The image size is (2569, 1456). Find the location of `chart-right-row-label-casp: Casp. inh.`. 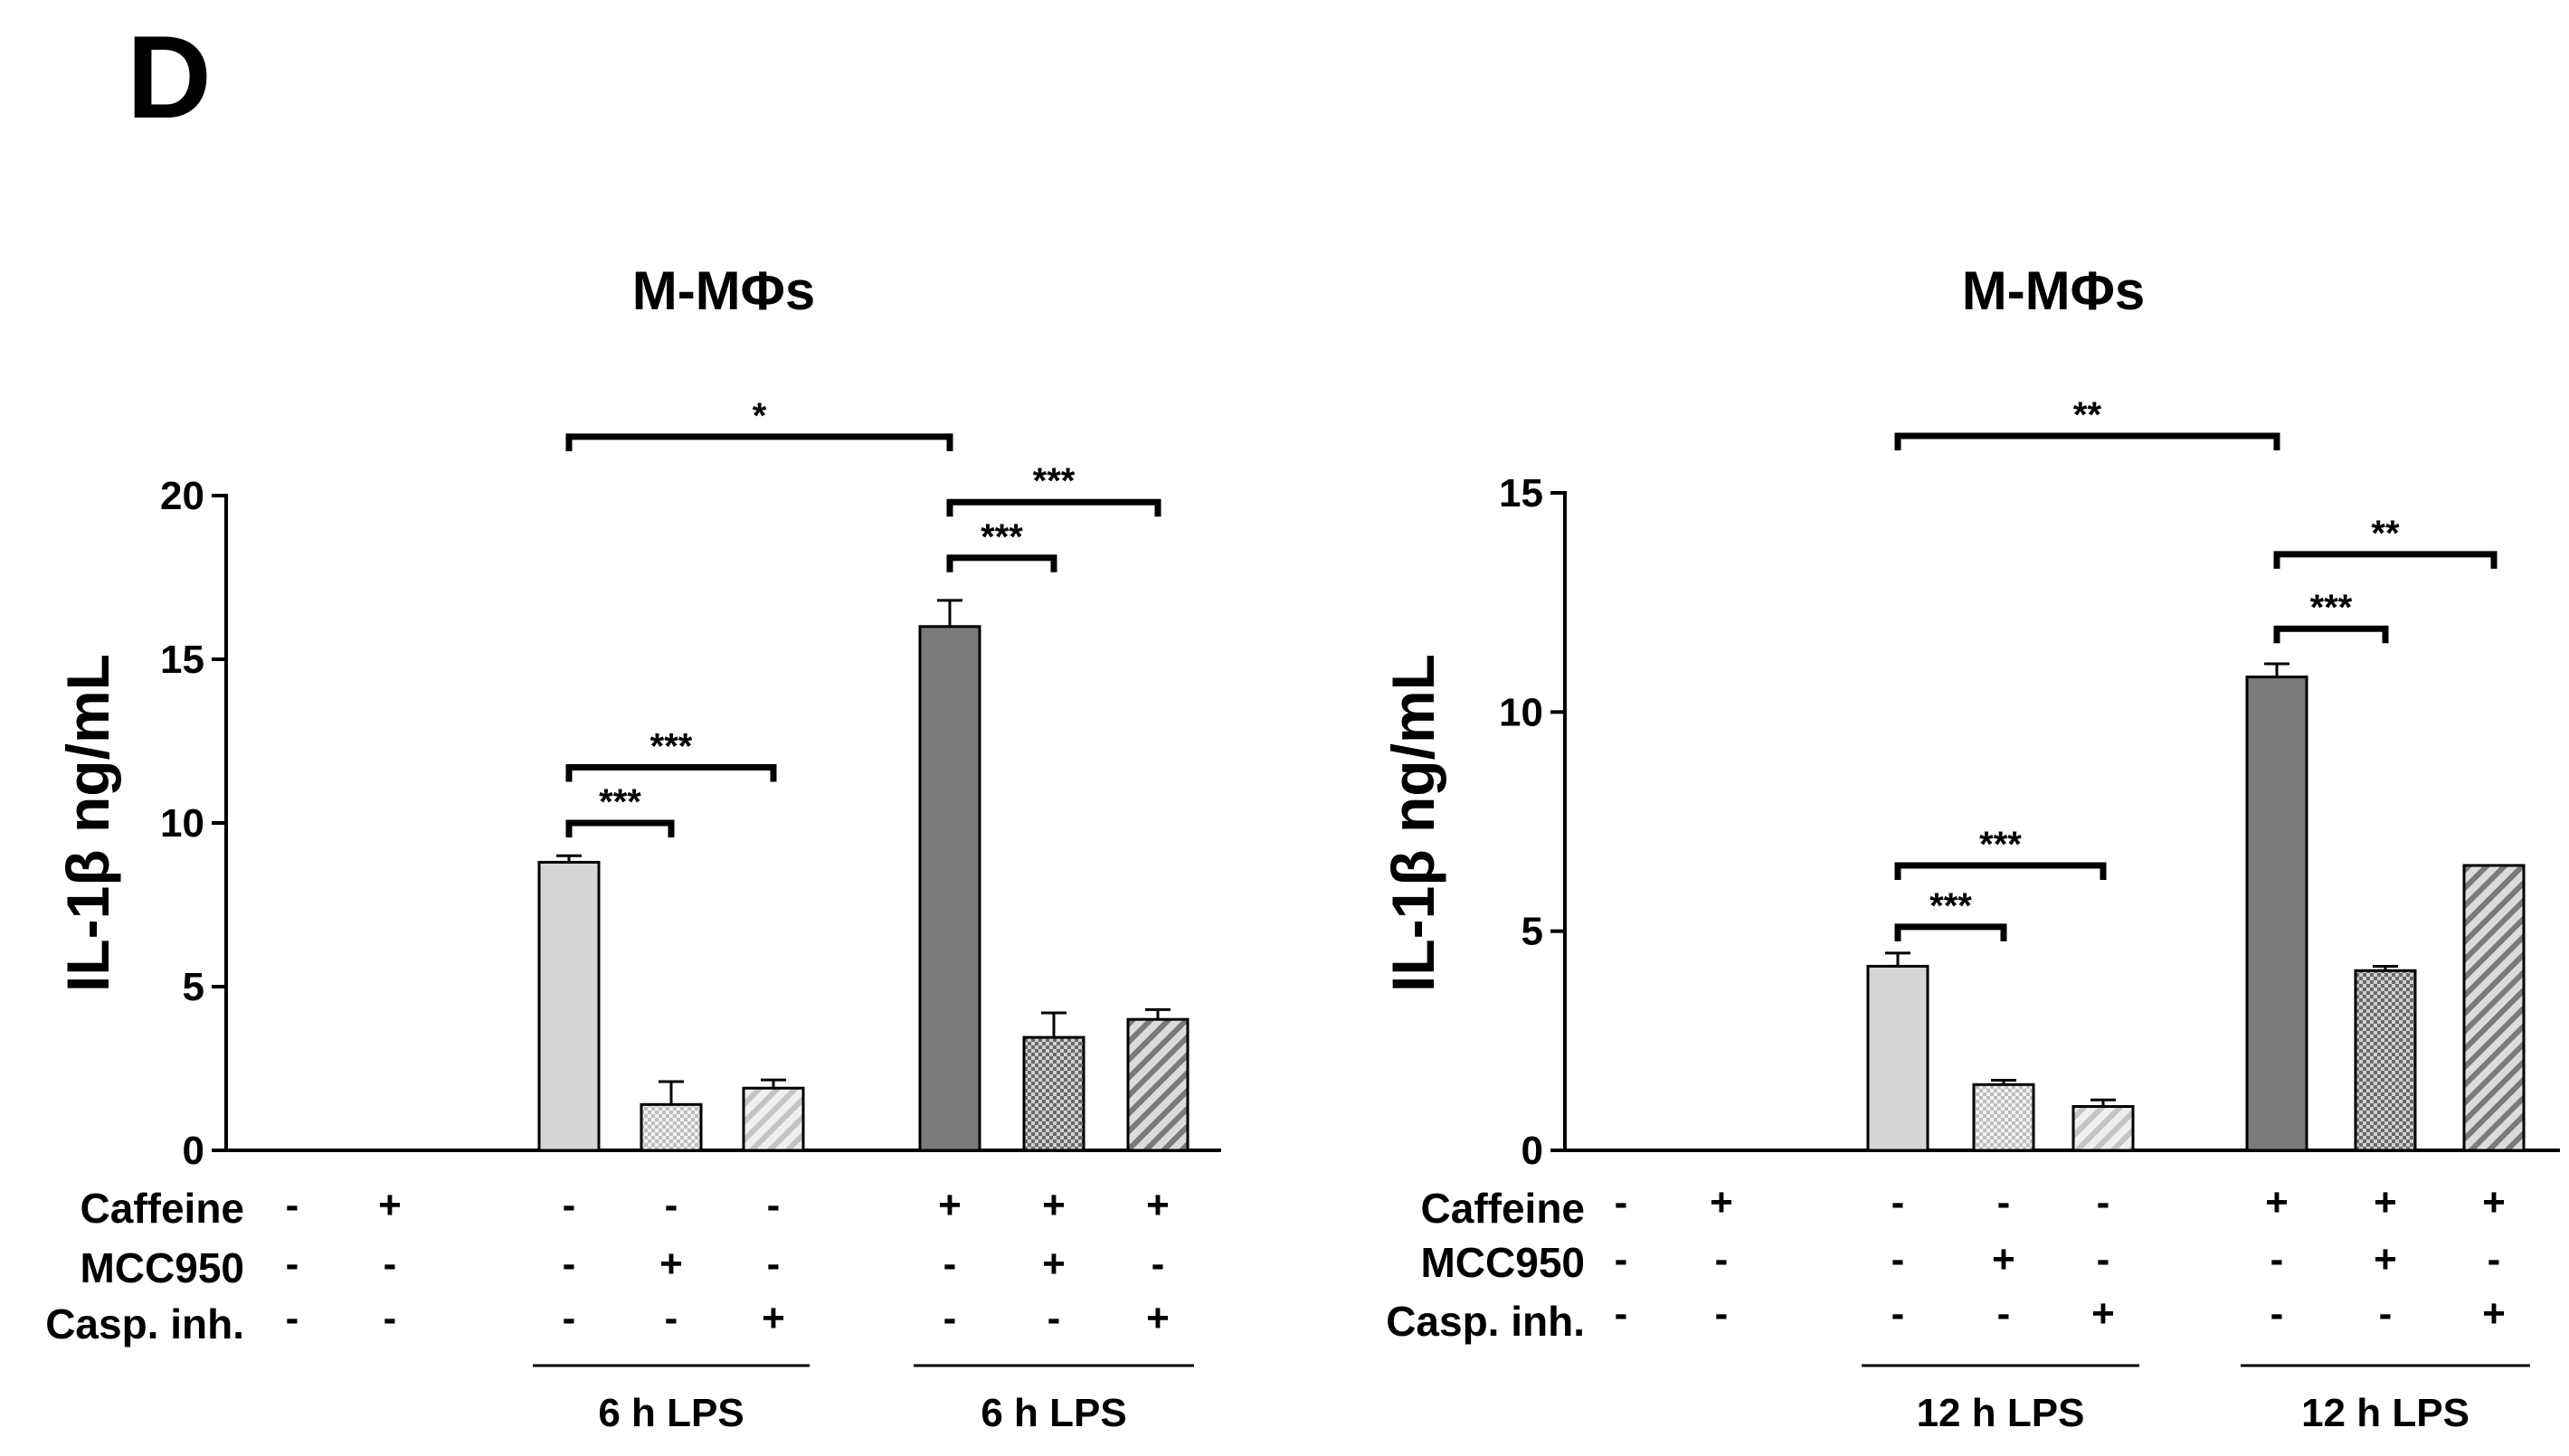

chart-right-row-label-casp: Casp. inh. is located at coordinates (1486, 1321).